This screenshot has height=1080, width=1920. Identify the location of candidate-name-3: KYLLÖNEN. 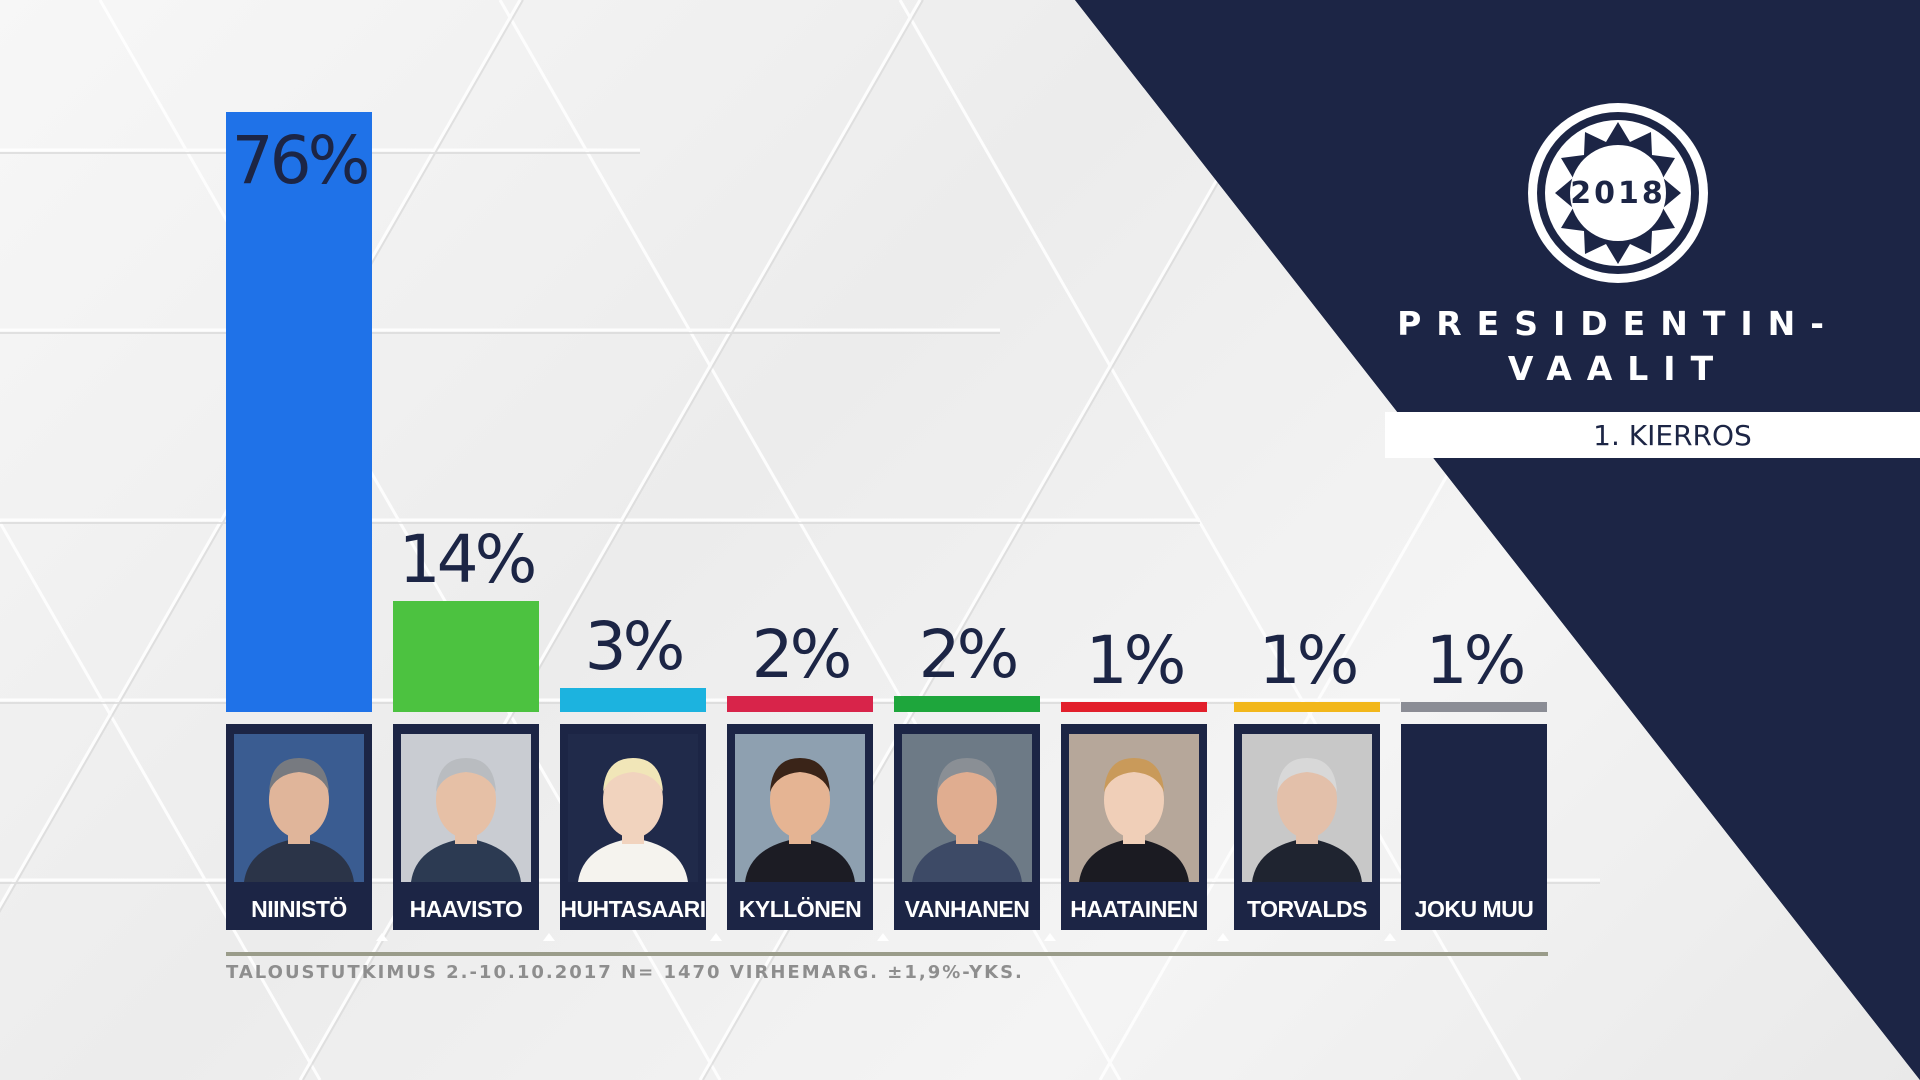
(800, 909).